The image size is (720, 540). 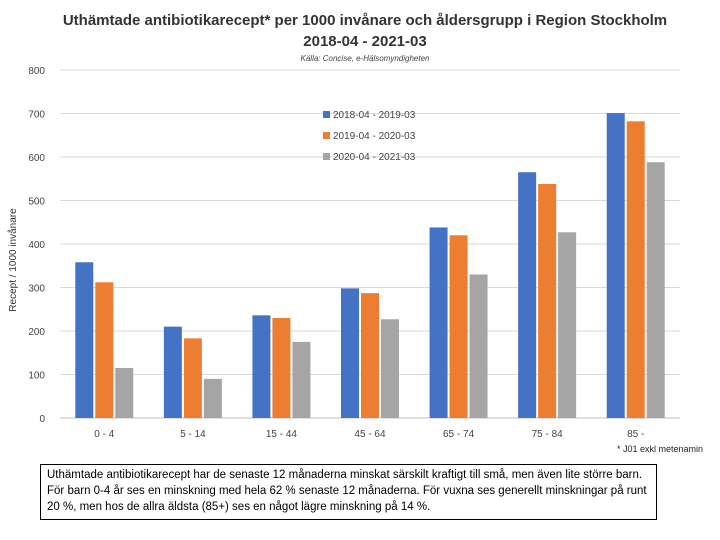 I want to click on x-tick-label: 75 - 84, so click(x=548, y=434).